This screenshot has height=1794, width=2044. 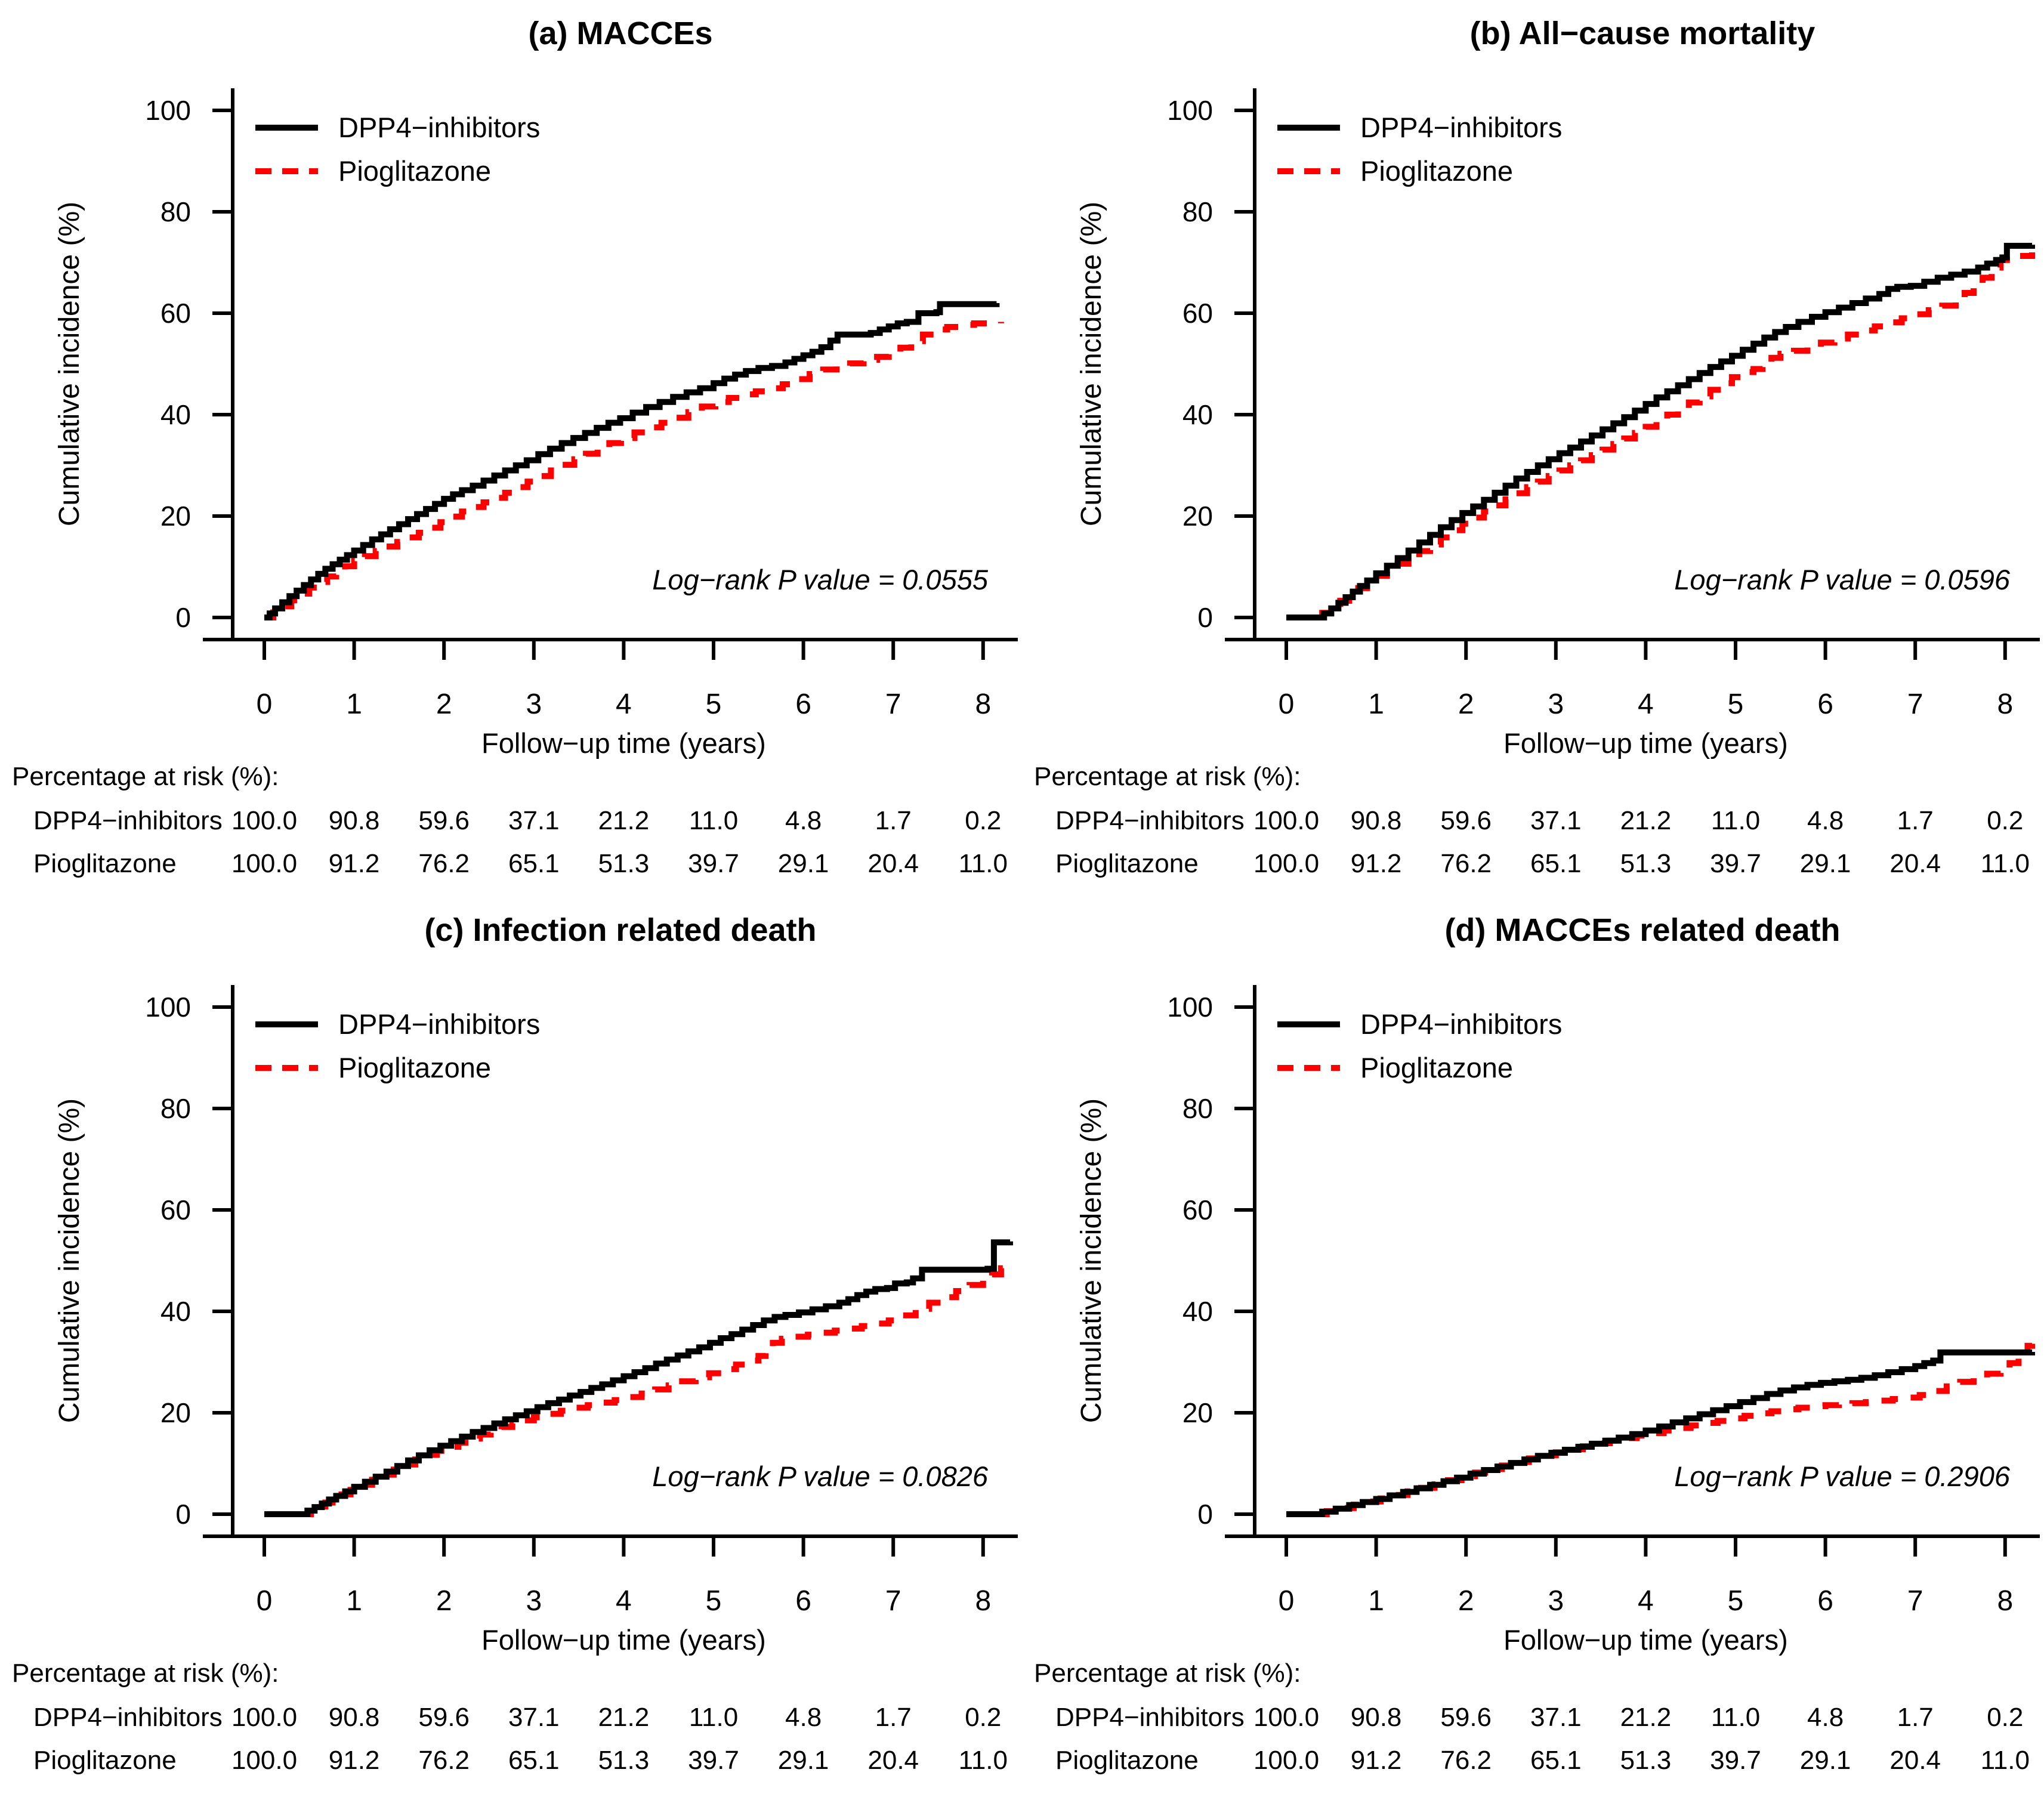 I want to click on panel-title: (b) All−cause mortality, so click(x=1643, y=33).